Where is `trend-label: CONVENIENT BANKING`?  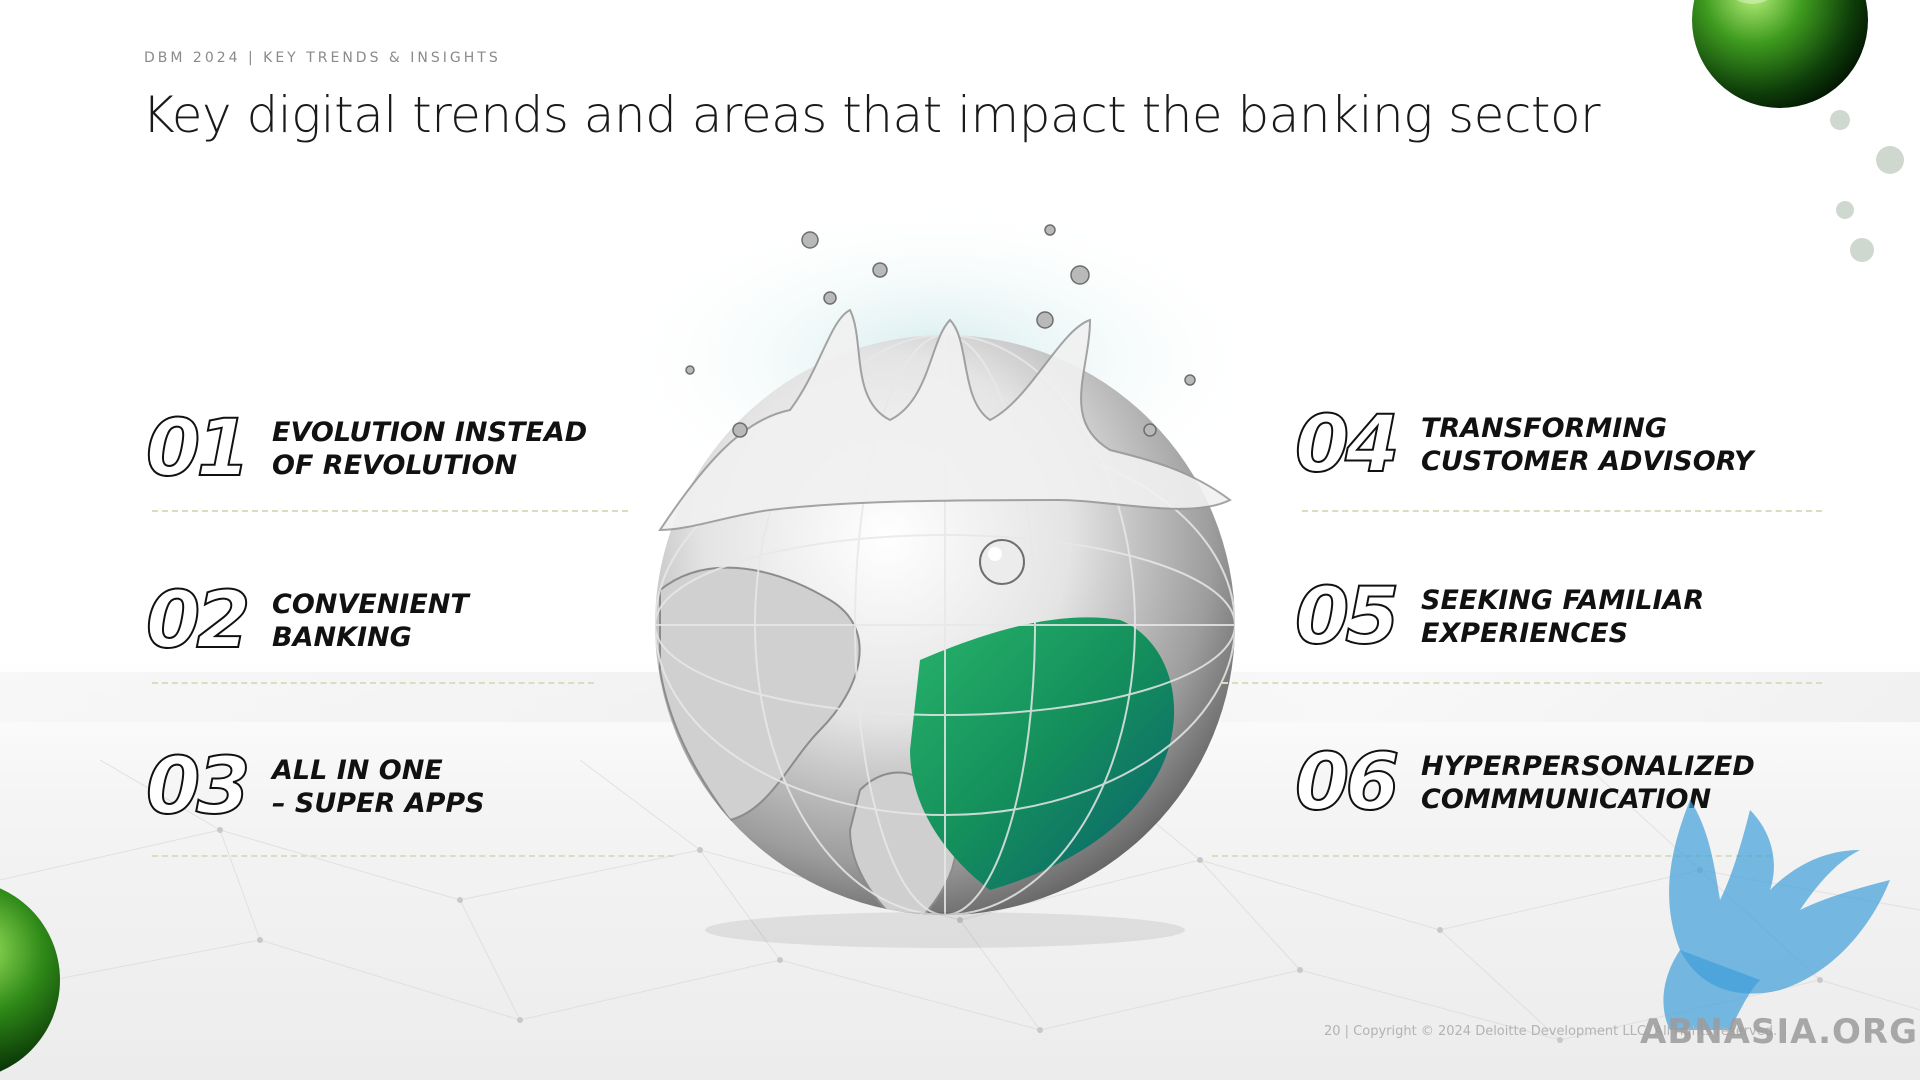
trend-label: CONVENIENT BANKING is located at coordinates (370, 621).